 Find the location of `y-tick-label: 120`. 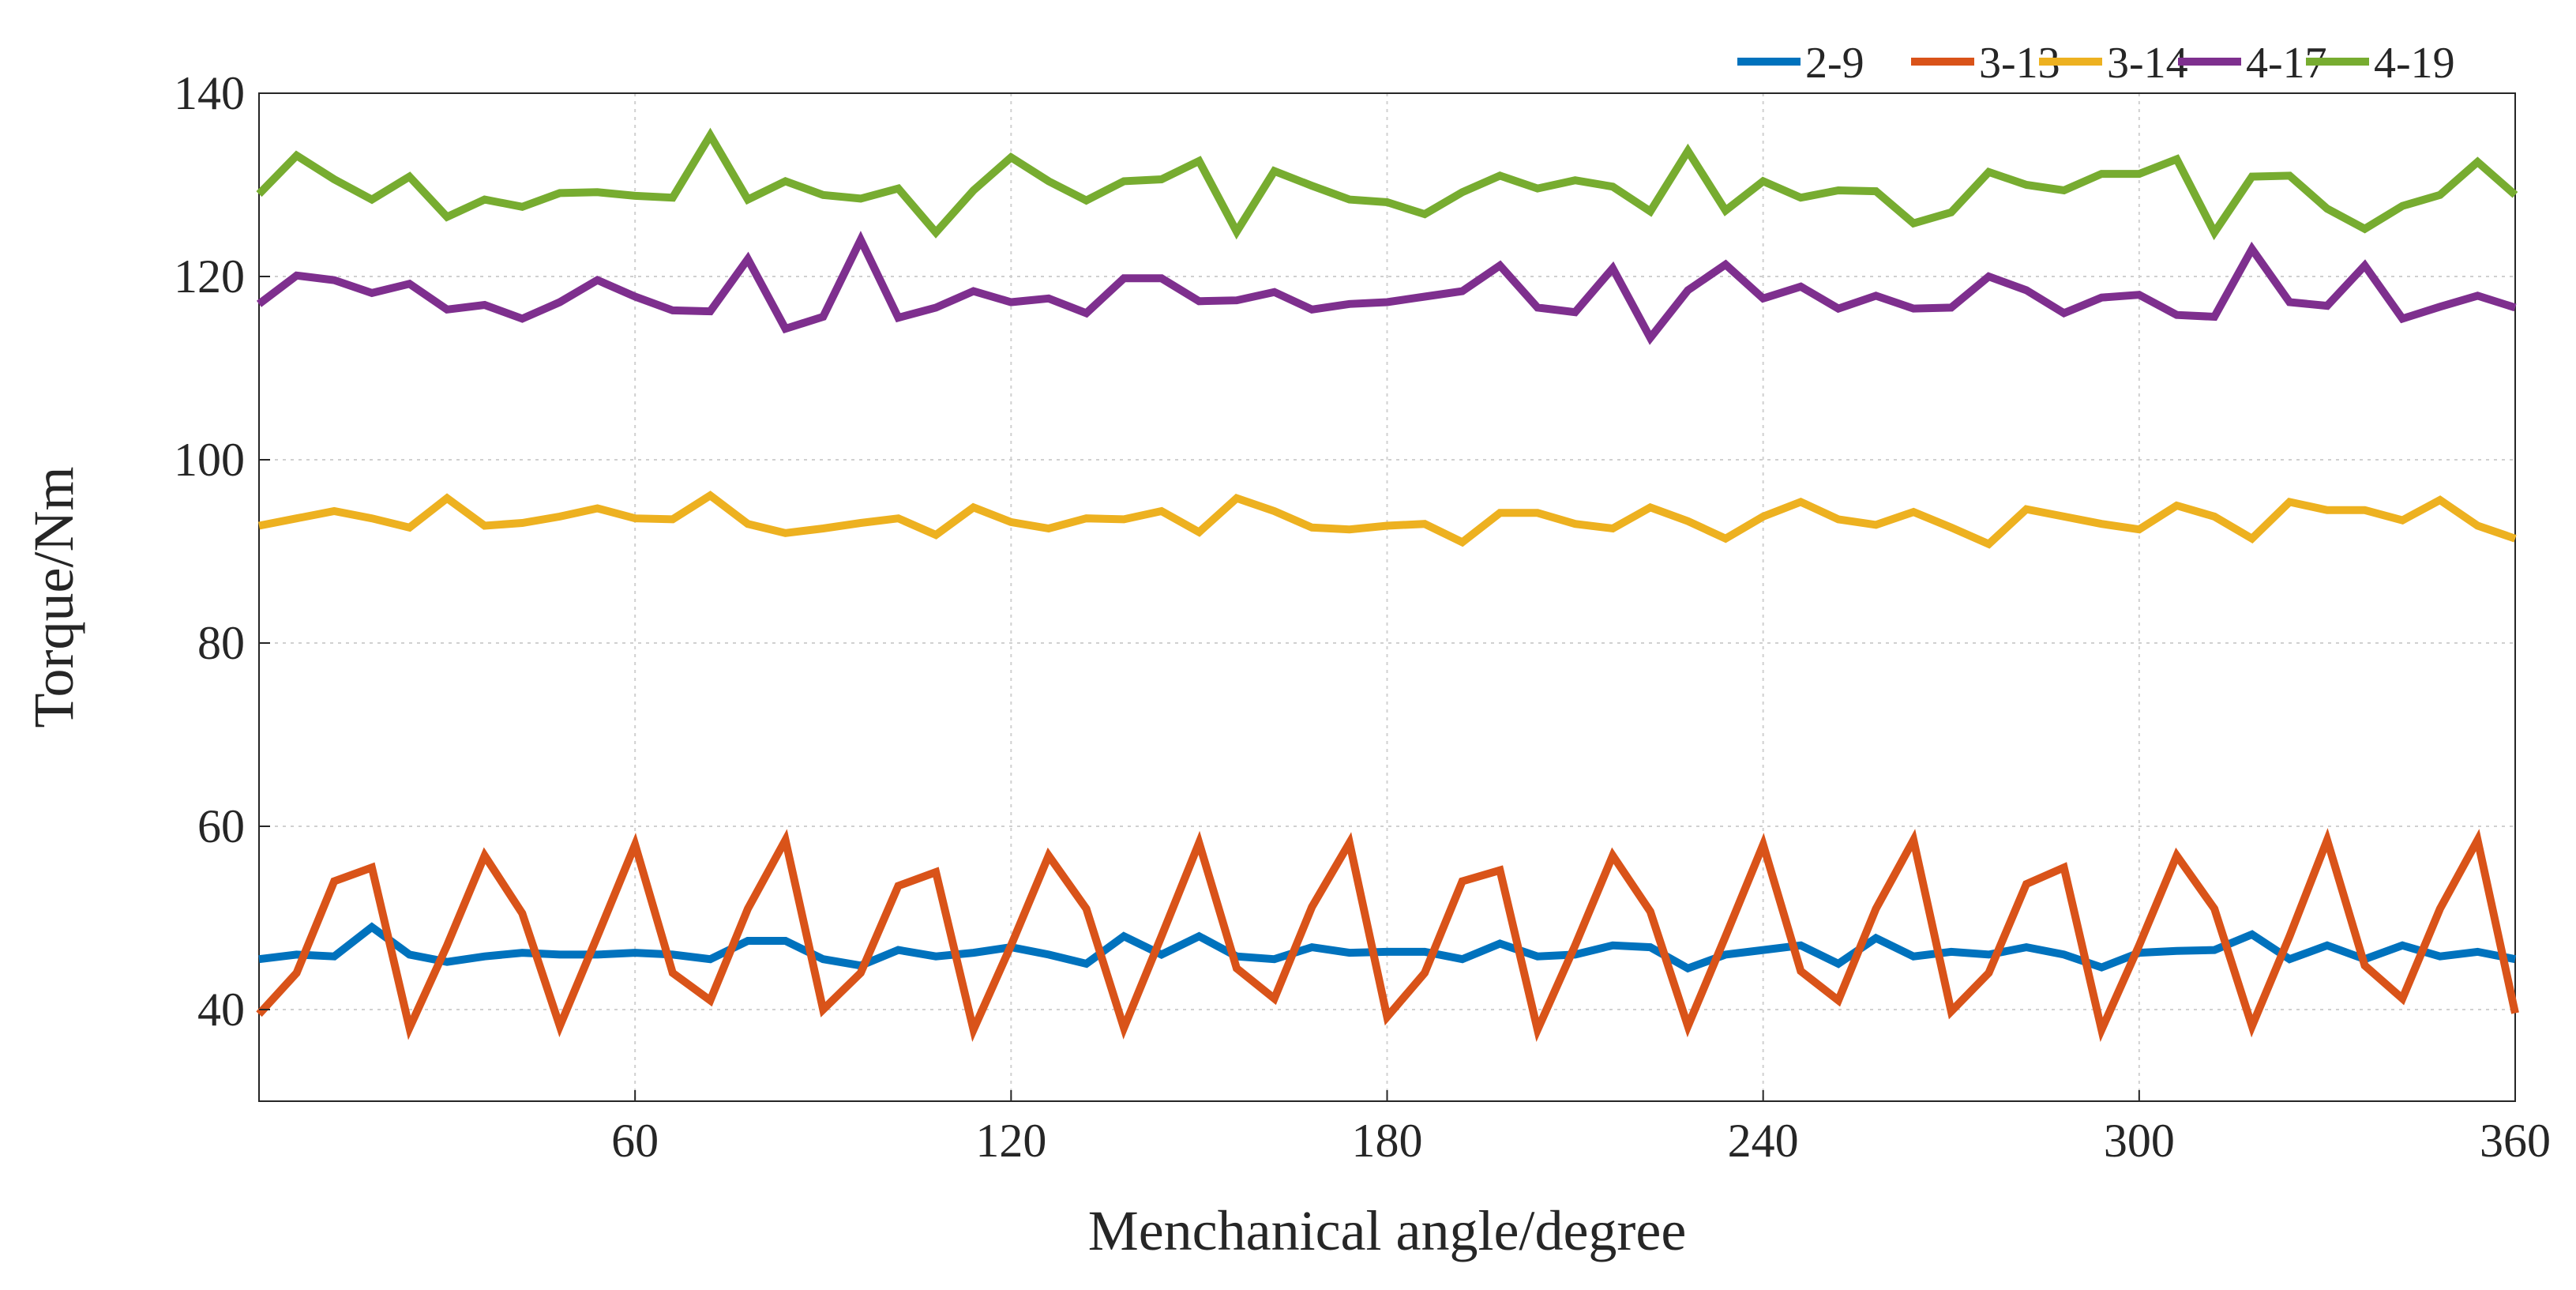

y-tick-label: 120 is located at coordinates (209, 276).